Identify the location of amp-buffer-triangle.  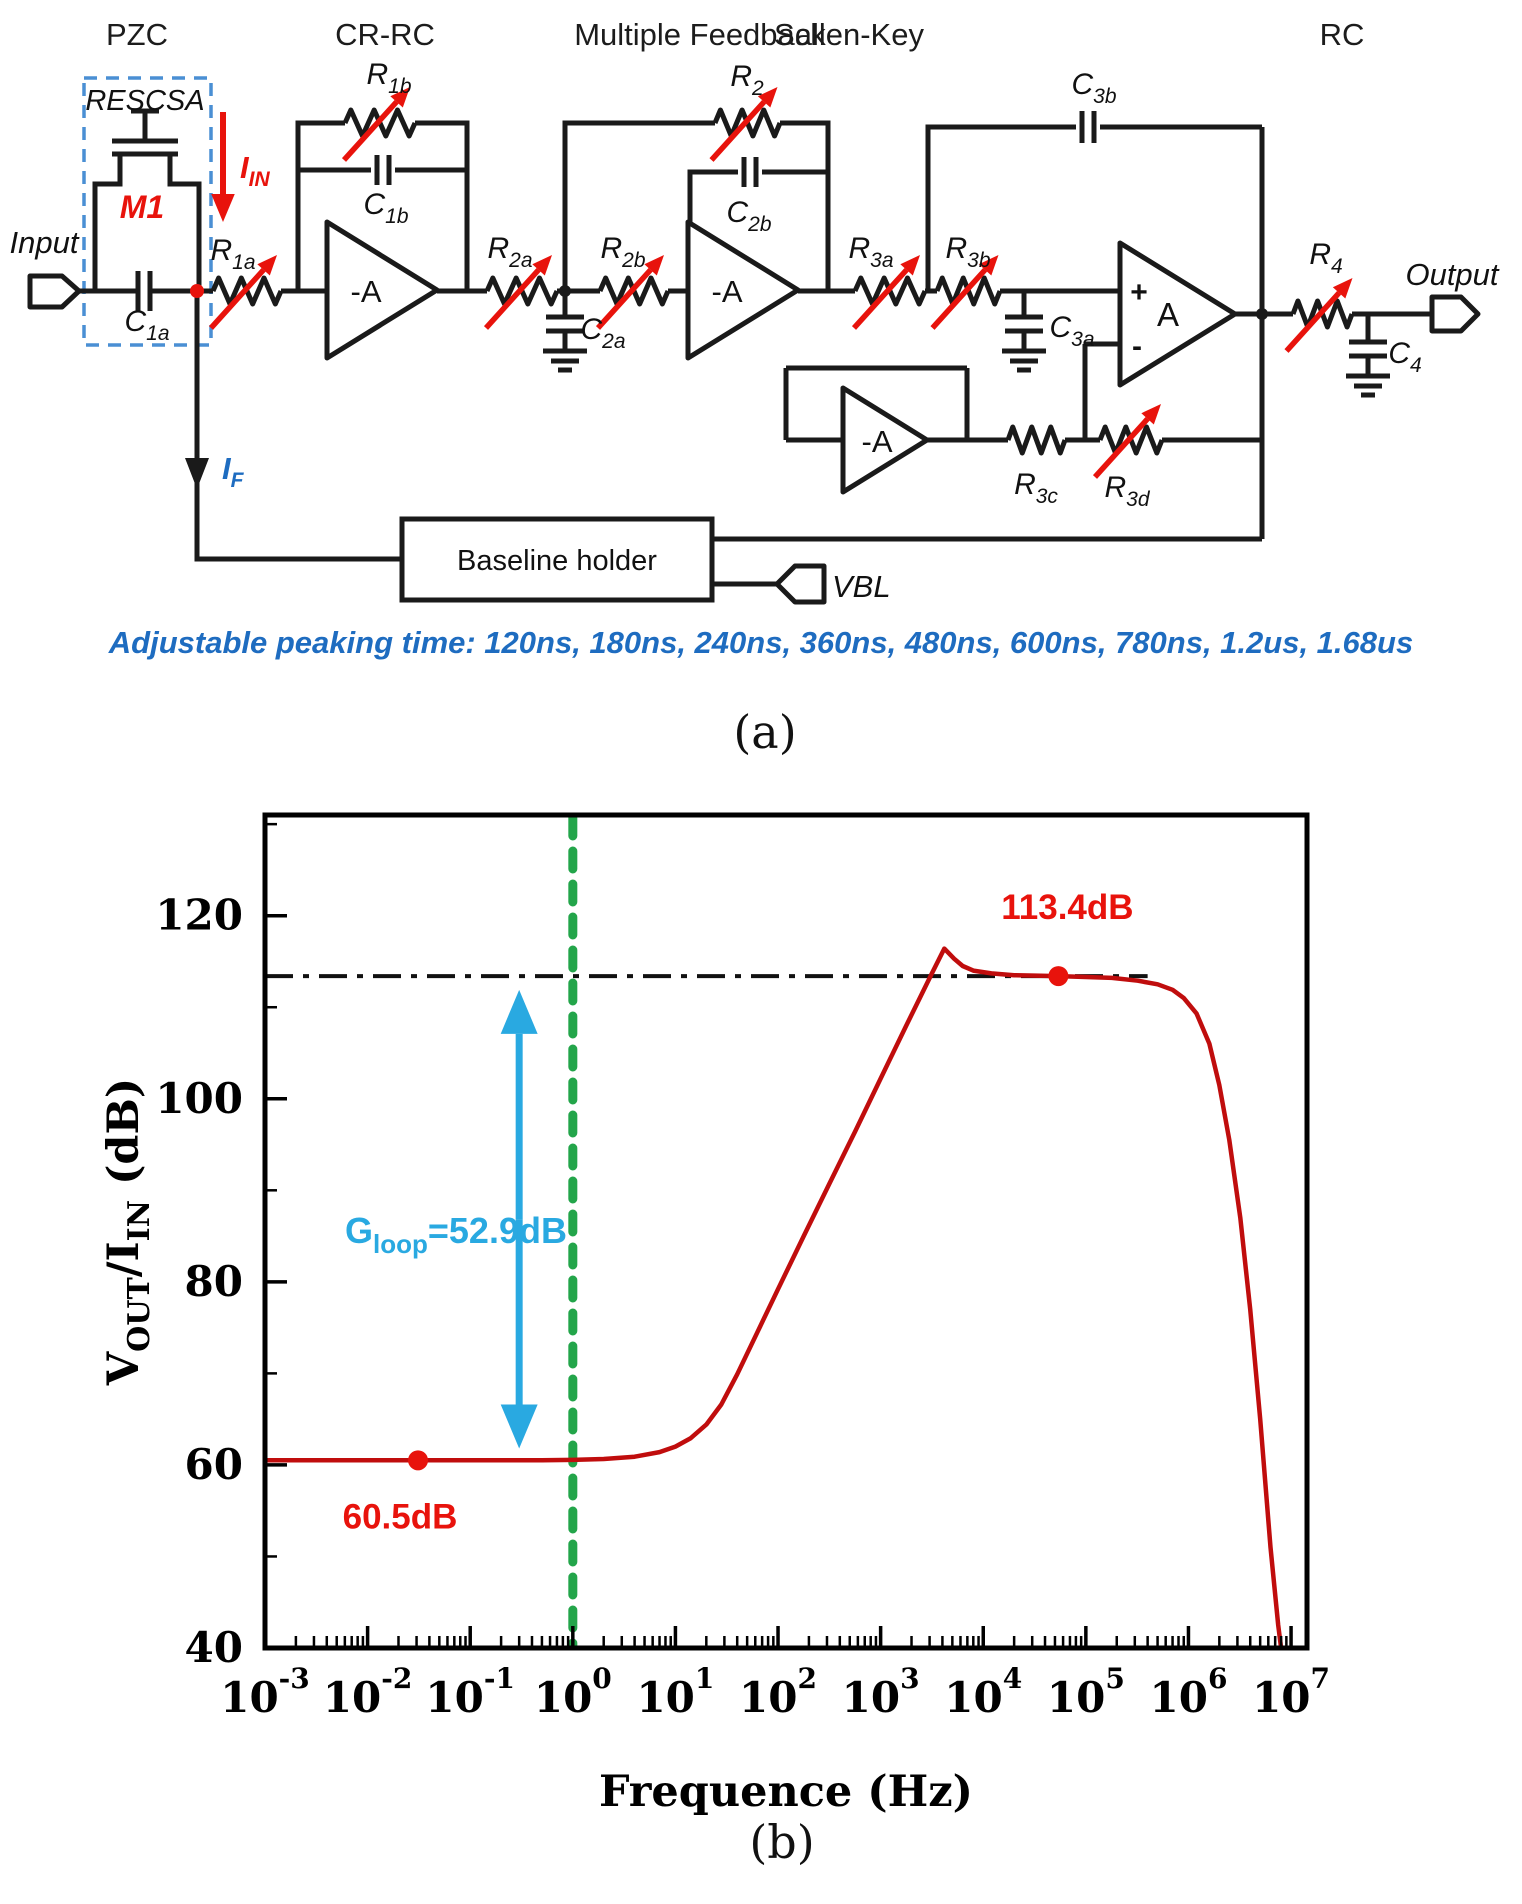
(885, 440).